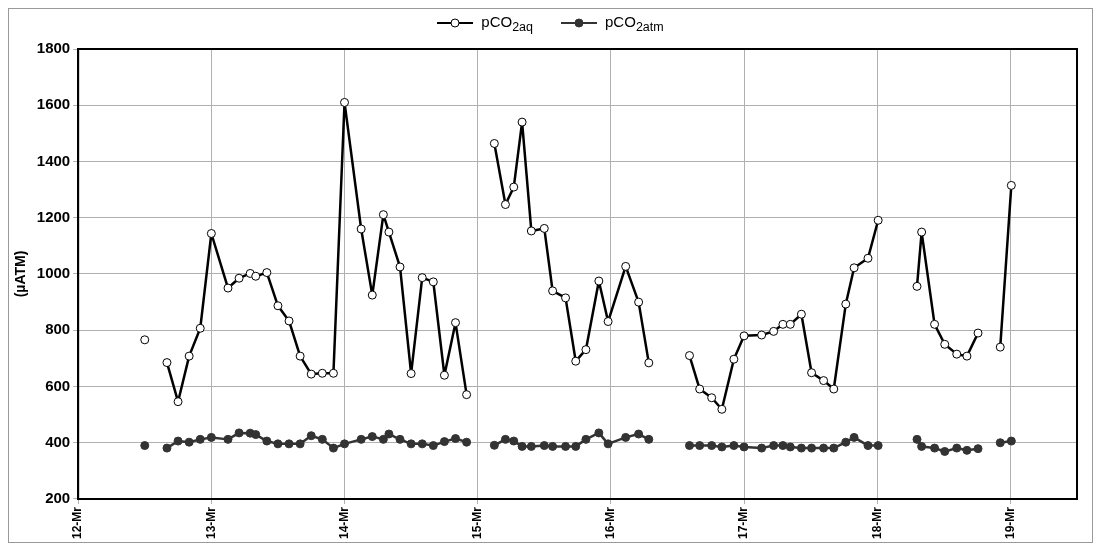 This screenshot has width=1101, height=559. What do you see at coordinates (58, 441) in the screenshot?
I see `y-tick-label: 400` at bounding box center [58, 441].